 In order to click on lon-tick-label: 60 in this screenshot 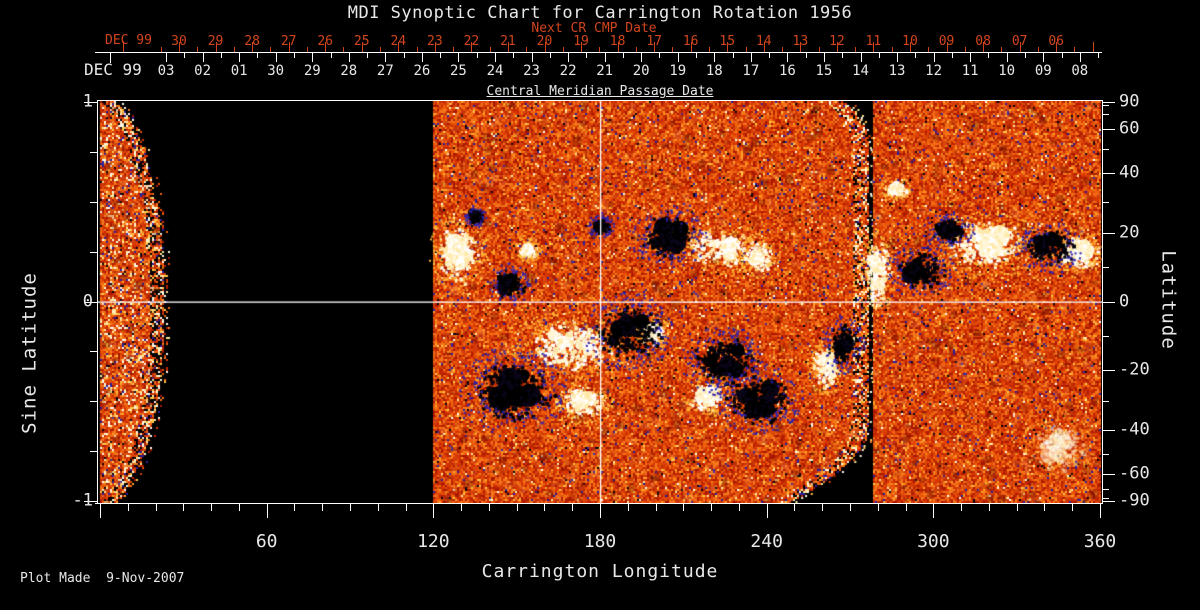, I will do `click(266, 541)`.